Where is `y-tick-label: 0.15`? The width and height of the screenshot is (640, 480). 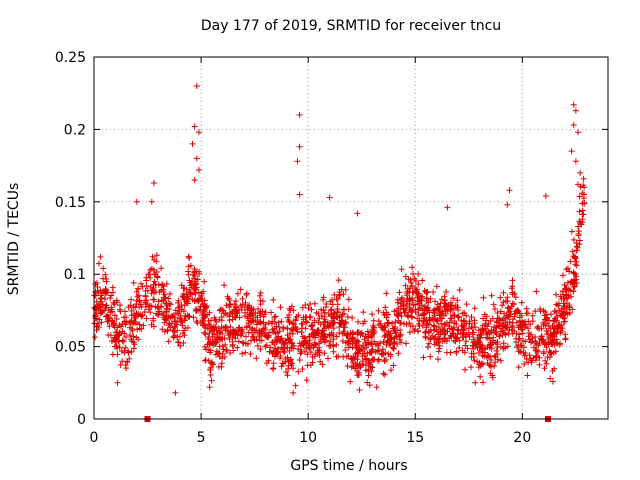
y-tick-label: 0.15 is located at coordinates (70, 203).